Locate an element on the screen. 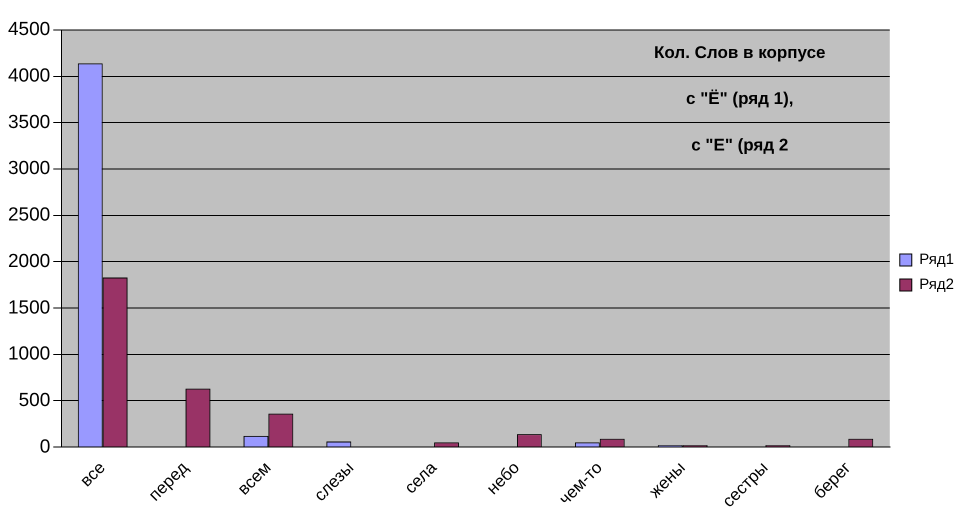  chart-title: Кол. Слов в корпусе с "Ё" (ряд 1), с "Е" (ряд 2 is located at coordinates (740, 98).